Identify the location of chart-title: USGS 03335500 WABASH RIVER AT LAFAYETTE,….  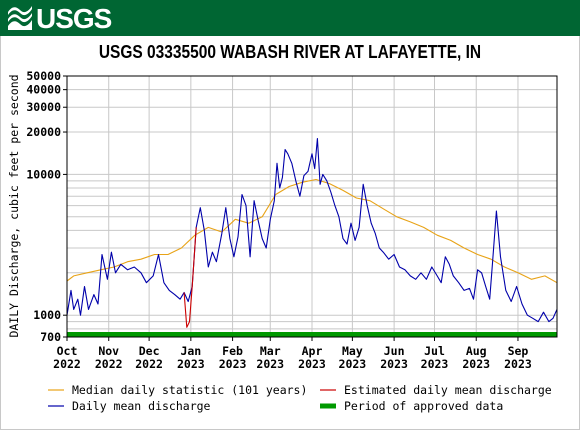
(290, 52).